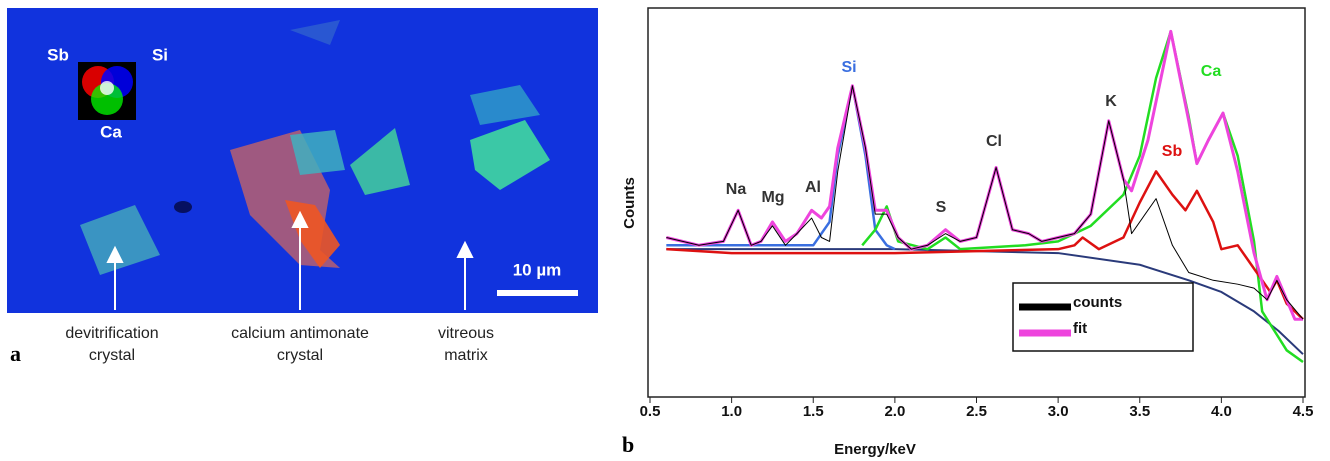 This screenshot has height=461, width=1330. Describe the element at coordinates (650, 411) in the screenshot. I see `x-tick-label: 0.5` at that location.